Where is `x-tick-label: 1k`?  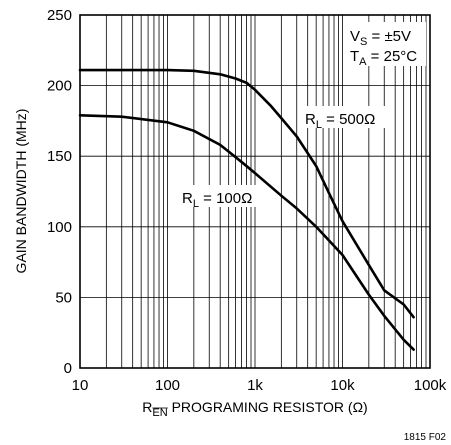 x-tick-label: 1k is located at coordinates (255, 385).